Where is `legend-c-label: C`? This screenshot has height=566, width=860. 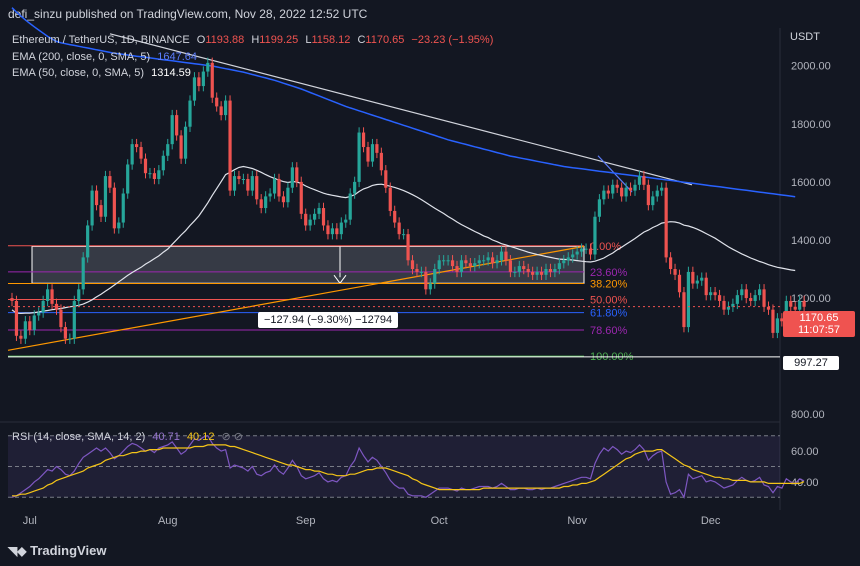
legend-c-label: C is located at coordinates (361, 40).